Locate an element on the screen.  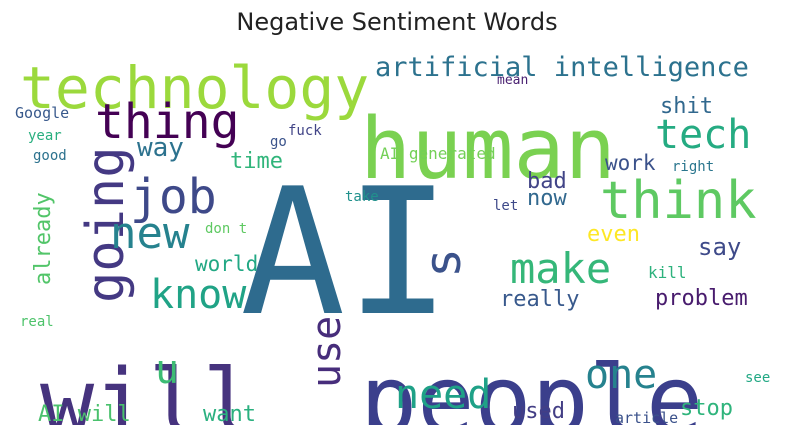
word-fuck: fuck is located at coordinates (305, 131).